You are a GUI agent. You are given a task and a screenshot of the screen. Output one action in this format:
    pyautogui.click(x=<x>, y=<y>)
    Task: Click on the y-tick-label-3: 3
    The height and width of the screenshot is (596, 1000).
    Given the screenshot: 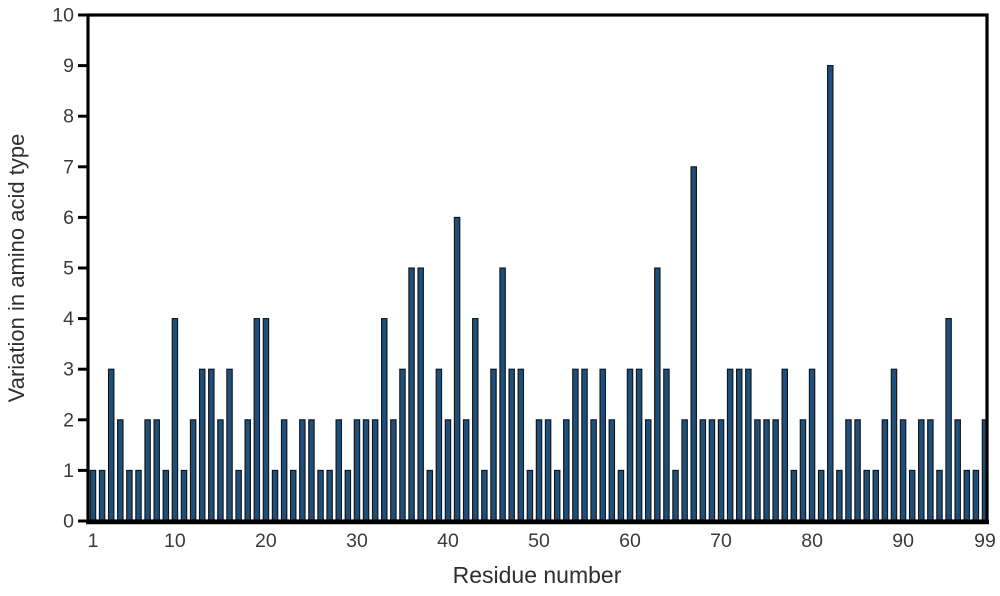 What is the action you would take?
    pyautogui.click(x=68, y=370)
    